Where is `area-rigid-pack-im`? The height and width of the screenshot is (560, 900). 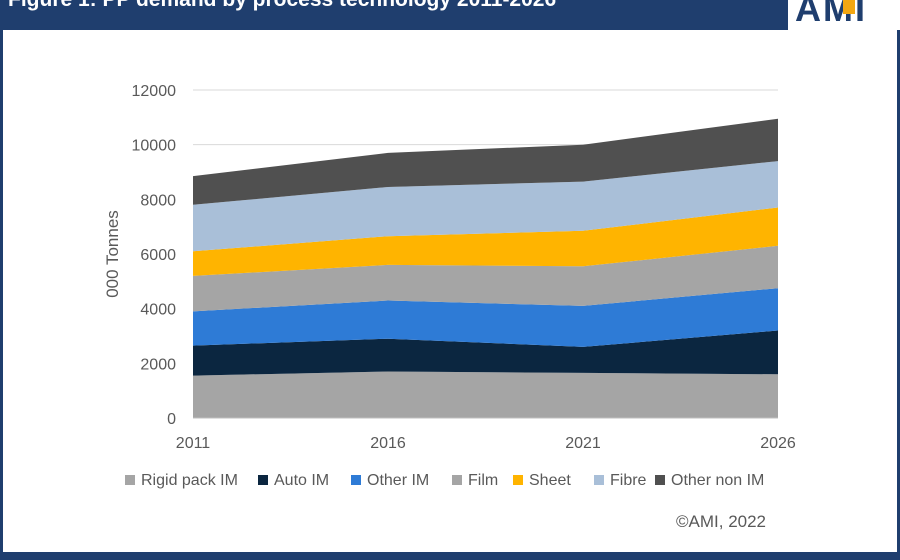
area-rigid-pack-im is located at coordinates (485, 394).